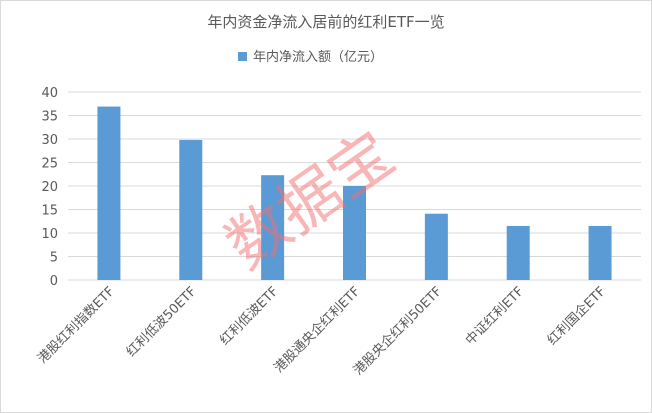  Describe the element at coordinates (318, 57) in the screenshot. I see `legend-label: 年内净流入额（亿元）` at that location.